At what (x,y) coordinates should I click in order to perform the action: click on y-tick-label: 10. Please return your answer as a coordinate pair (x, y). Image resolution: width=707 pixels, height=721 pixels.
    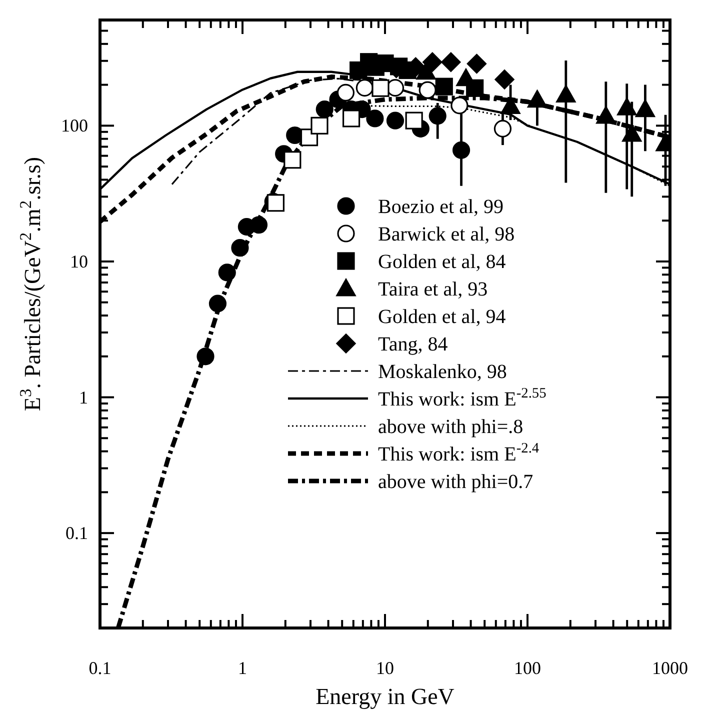
    Looking at the image, I should click on (79, 261).